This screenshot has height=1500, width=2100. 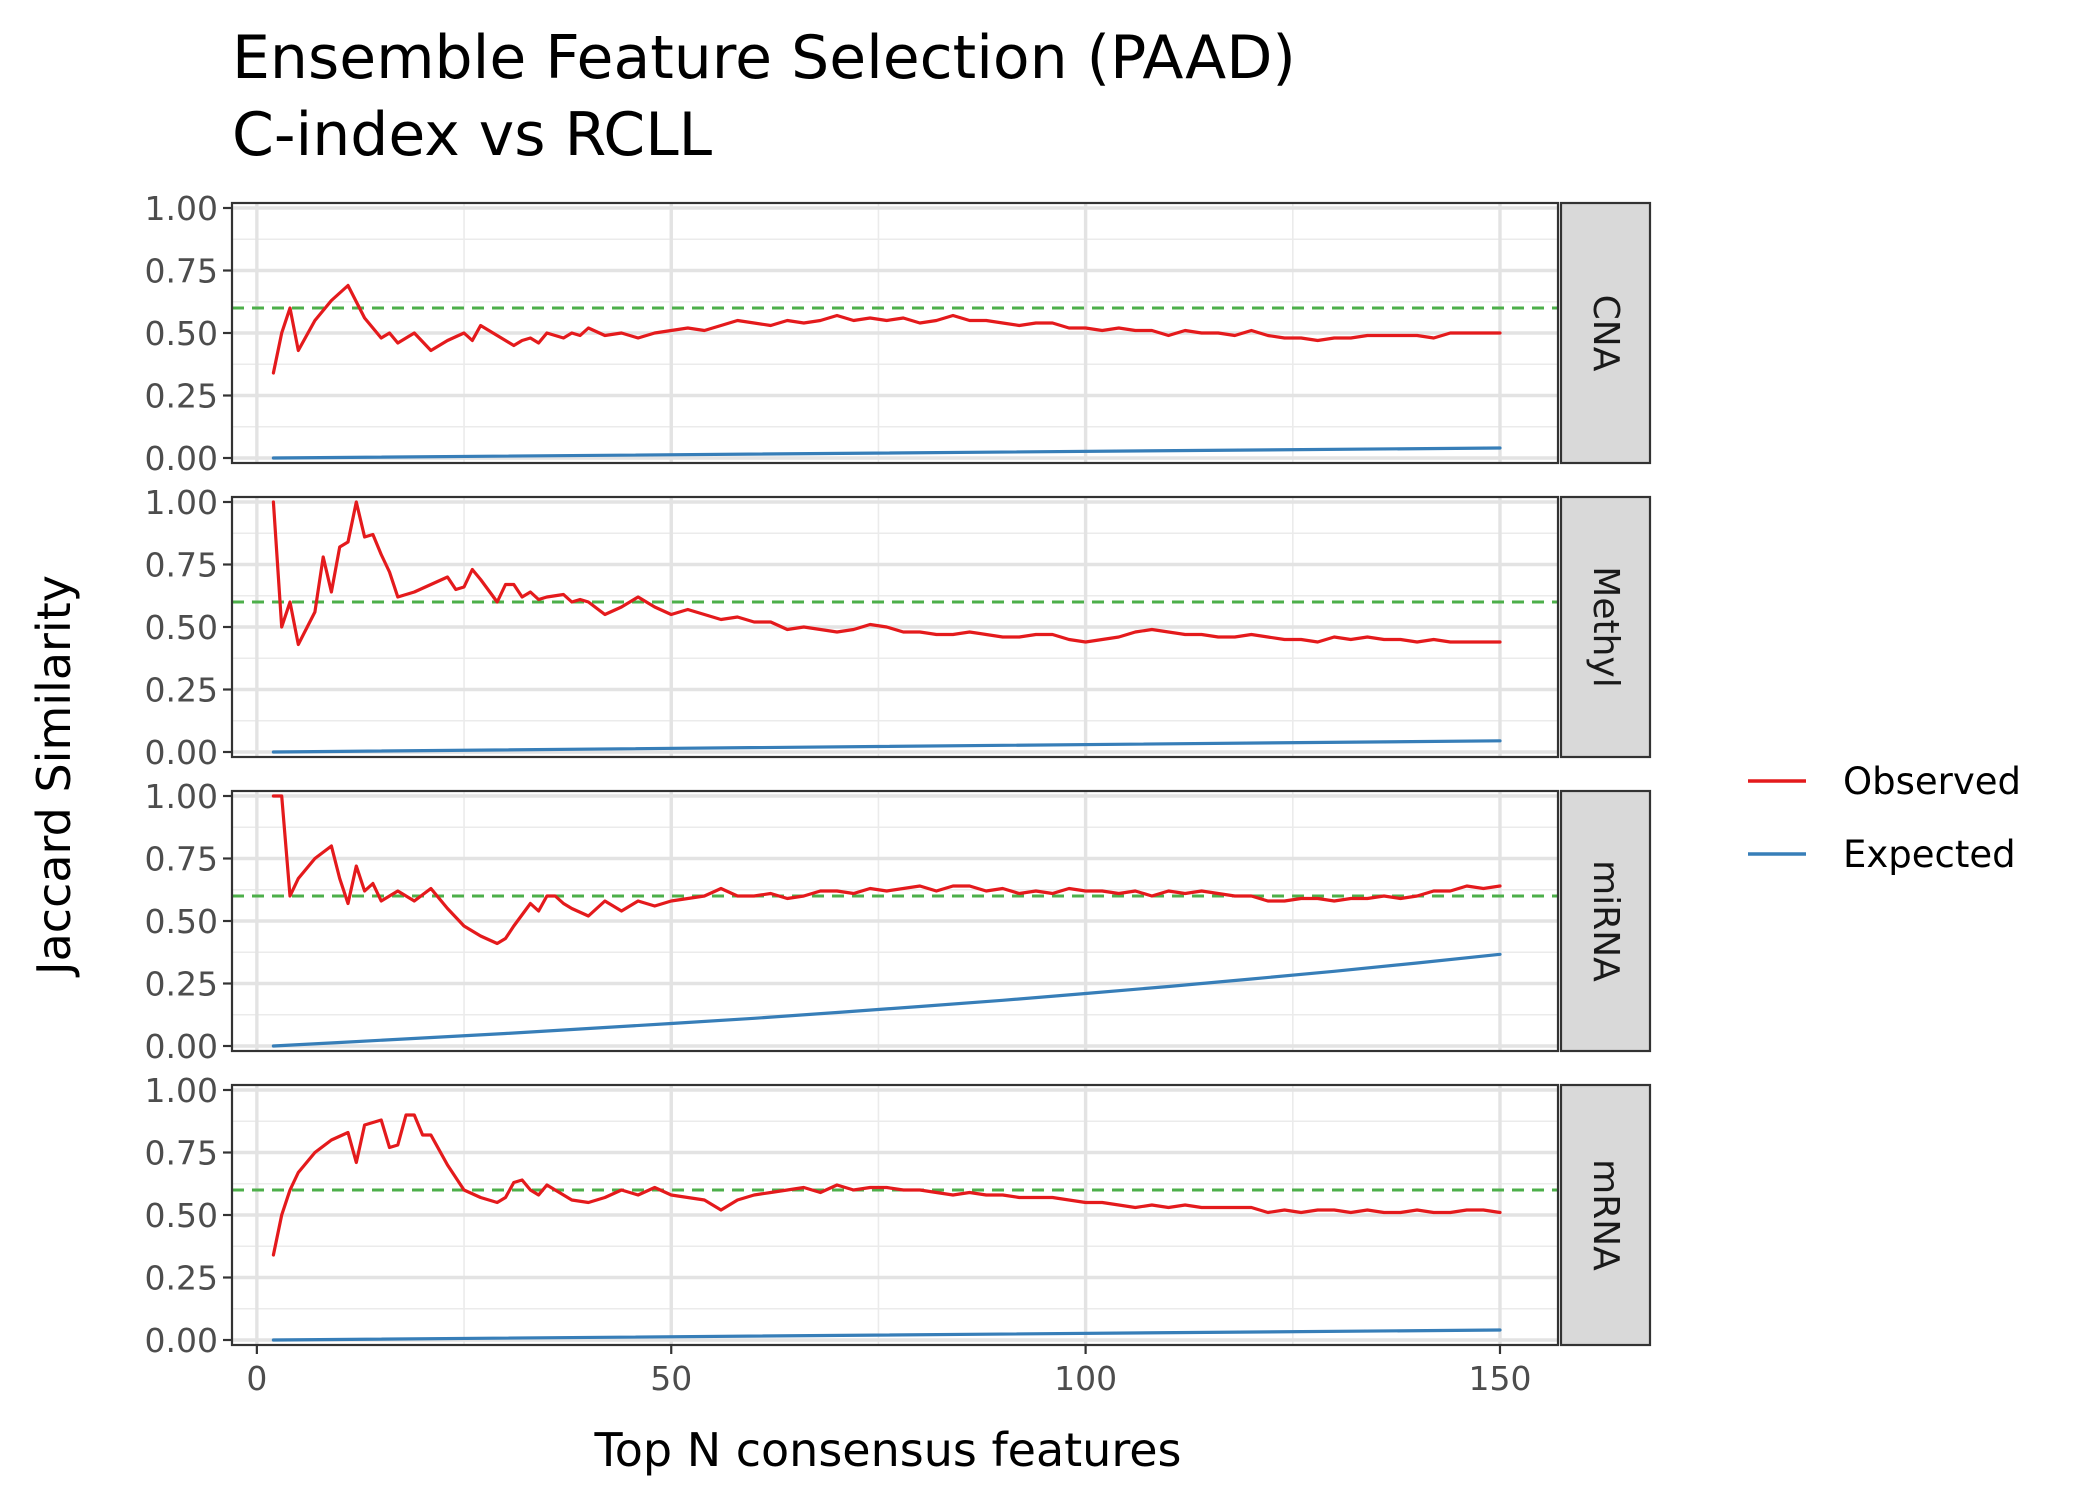 I want to click on series-expected-methyl, so click(x=886, y=746).